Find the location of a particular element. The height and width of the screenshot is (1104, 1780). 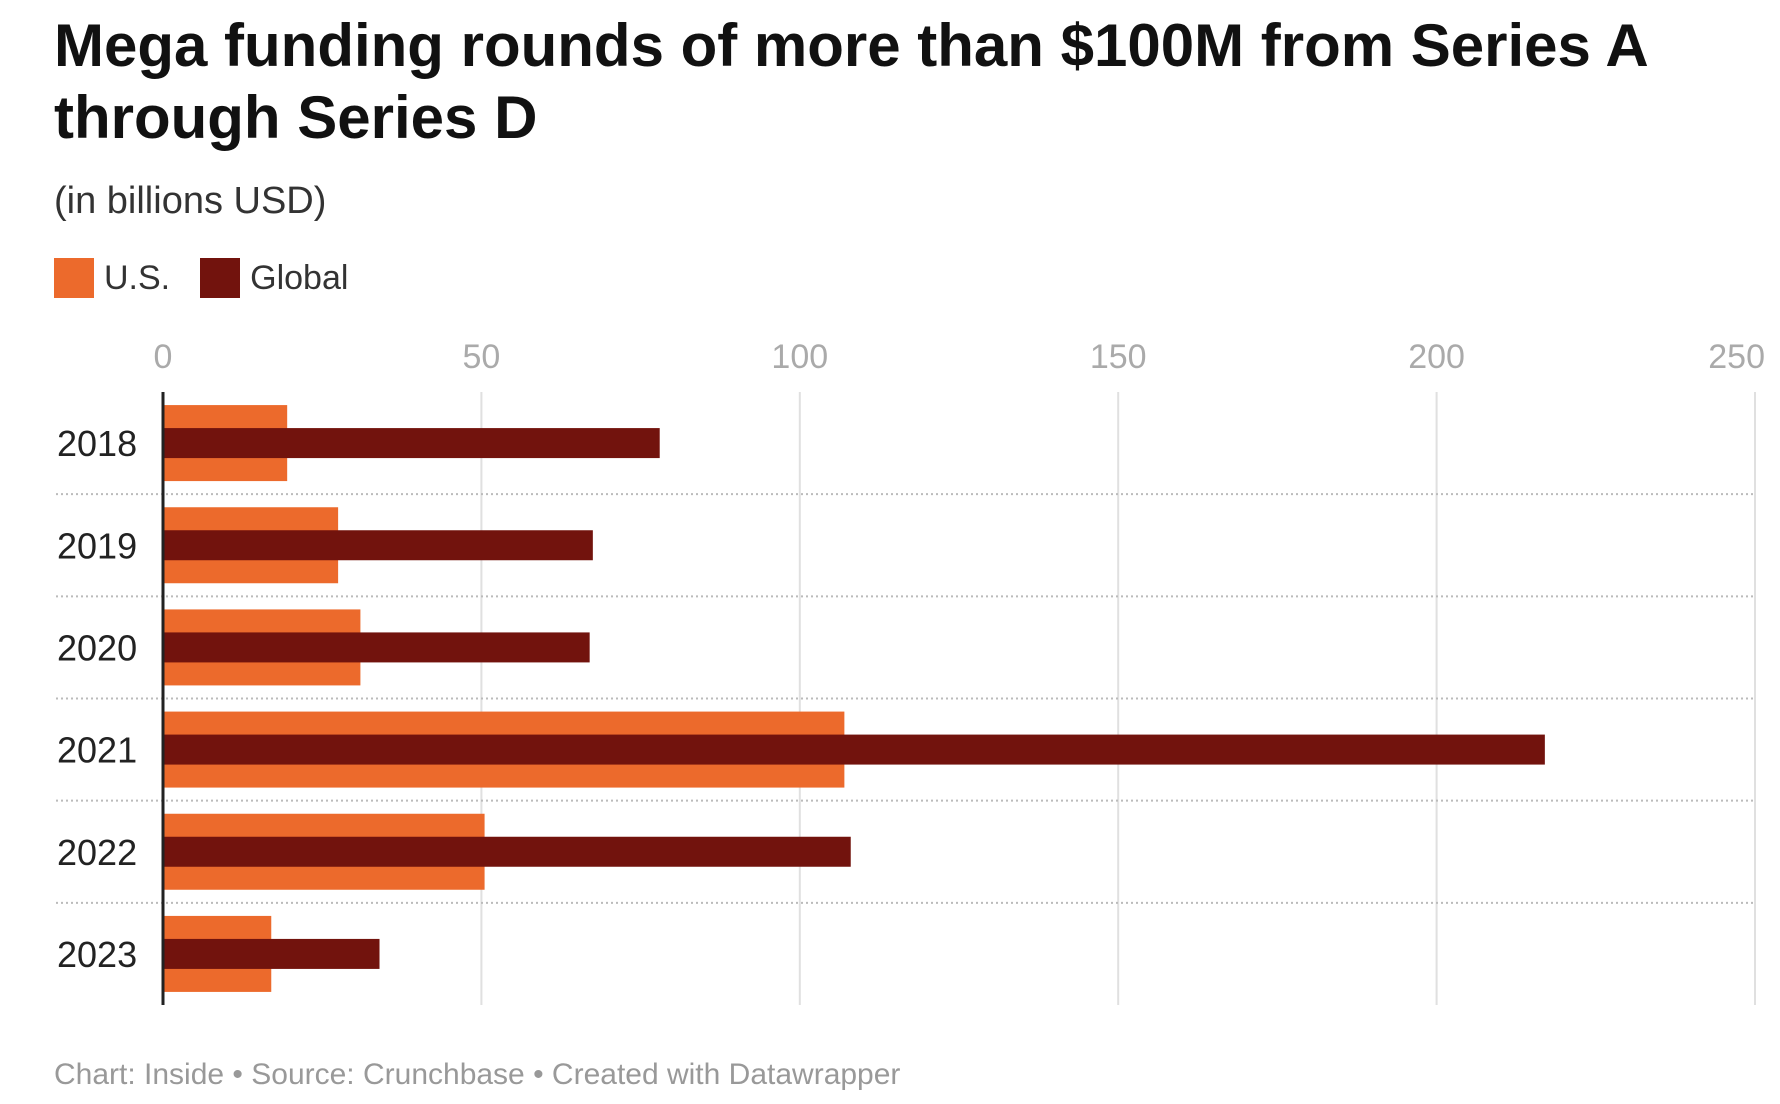

x-tick-label: 100 is located at coordinates (799, 357).